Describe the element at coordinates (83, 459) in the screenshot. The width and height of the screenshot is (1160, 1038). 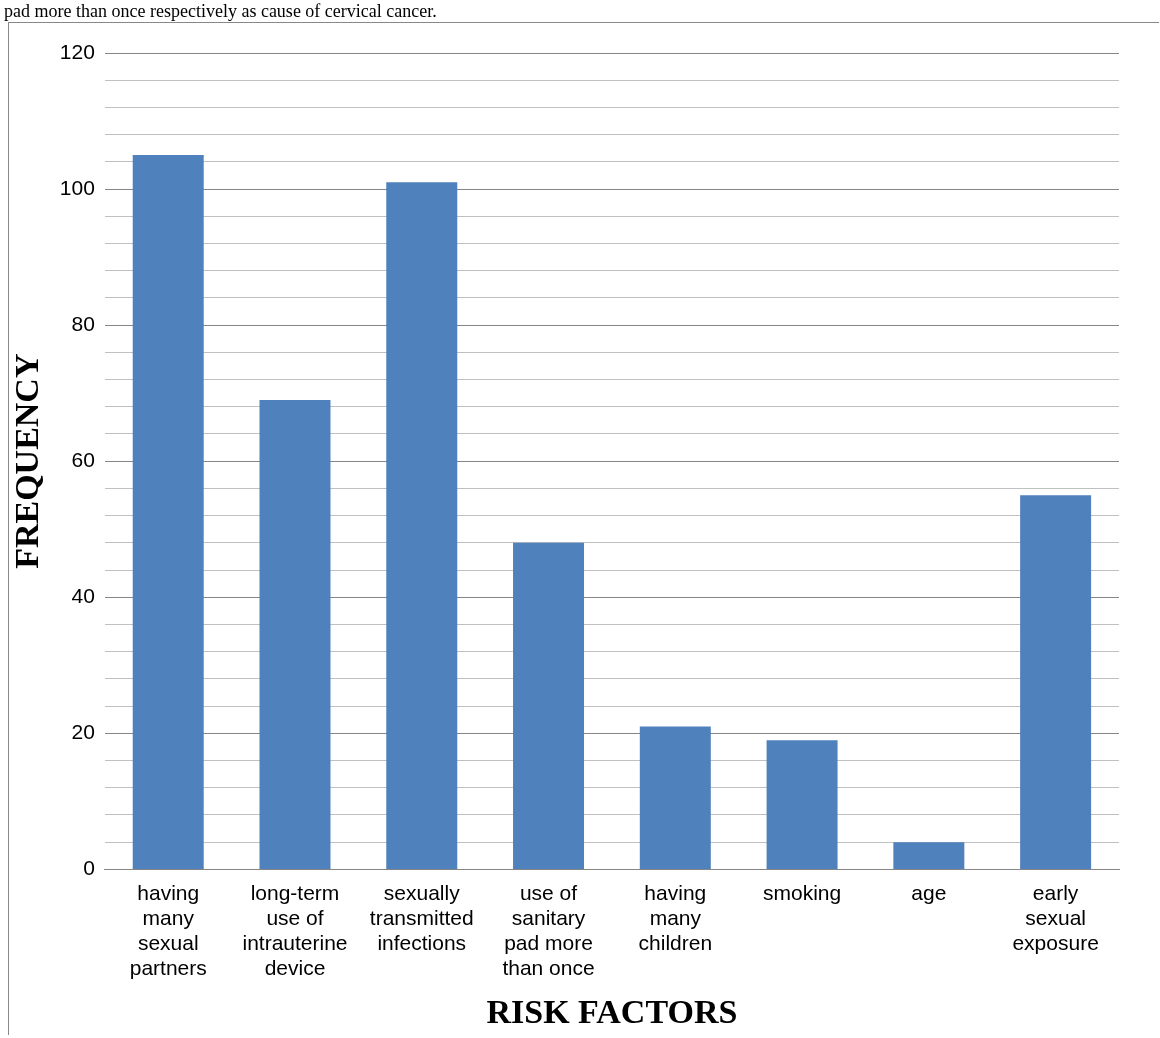
I see `y-tick-label: 60` at that location.